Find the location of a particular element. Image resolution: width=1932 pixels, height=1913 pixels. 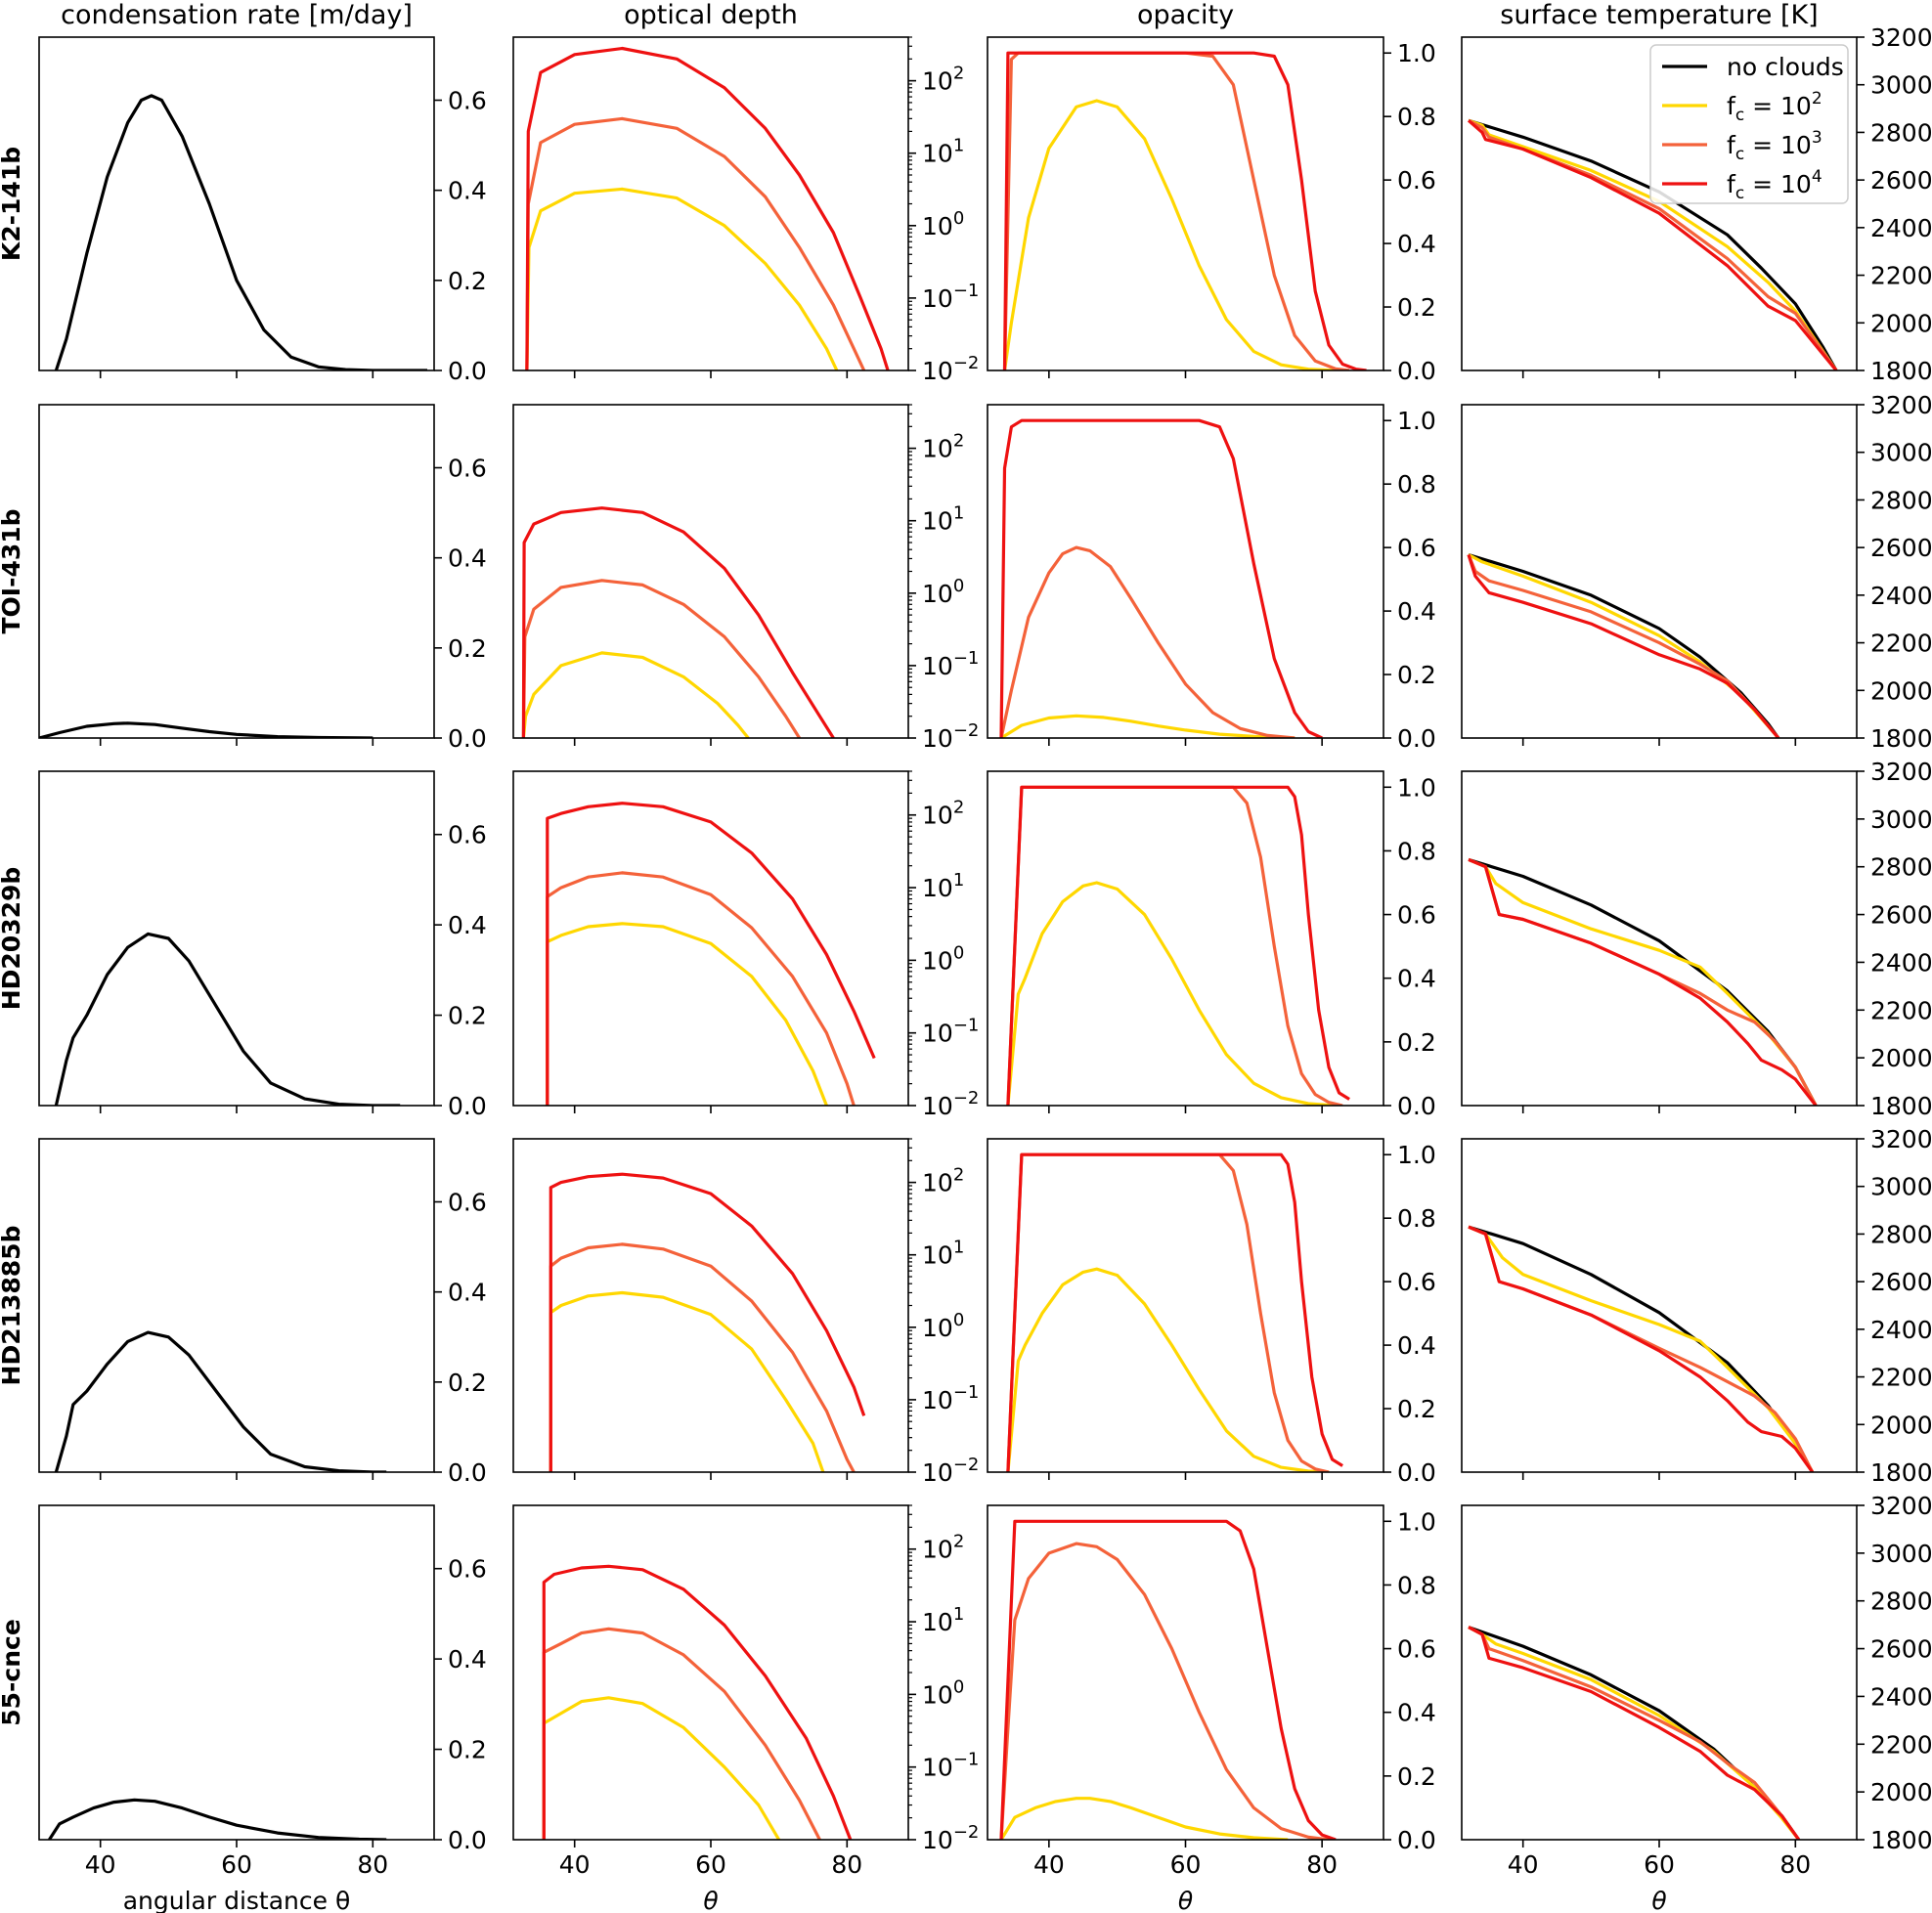

x-tick-label: 40 is located at coordinates (1049, 1864).